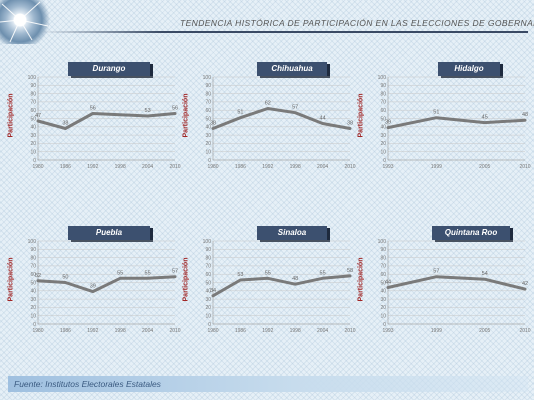 The height and width of the screenshot is (400, 534). Describe the element at coordinates (268, 104) in the screenshot. I see `data-label: 62` at that location.